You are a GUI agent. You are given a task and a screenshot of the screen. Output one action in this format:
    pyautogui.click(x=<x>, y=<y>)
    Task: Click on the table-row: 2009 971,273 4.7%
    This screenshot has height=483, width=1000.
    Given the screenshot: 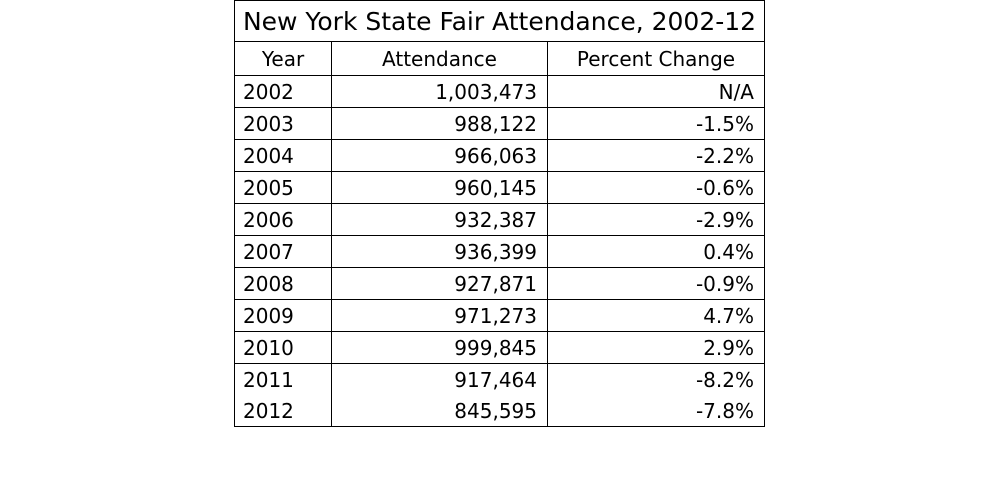 What is the action you would take?
    pyautogui.click(x=499, y=315)
    